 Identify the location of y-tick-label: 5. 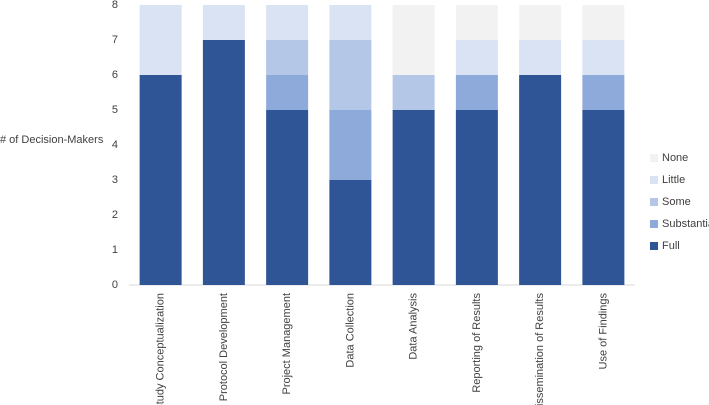
(115, 110).